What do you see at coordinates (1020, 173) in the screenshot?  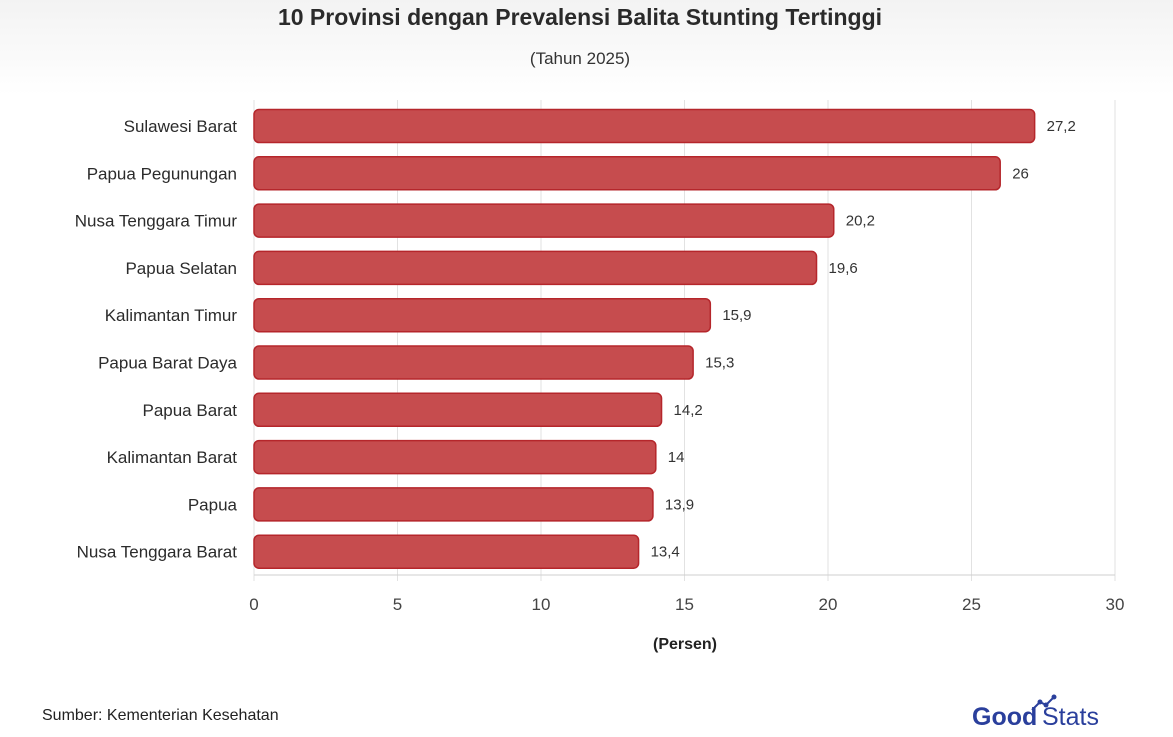 I see `value-label: 26` at bounding box center [1020, 173].